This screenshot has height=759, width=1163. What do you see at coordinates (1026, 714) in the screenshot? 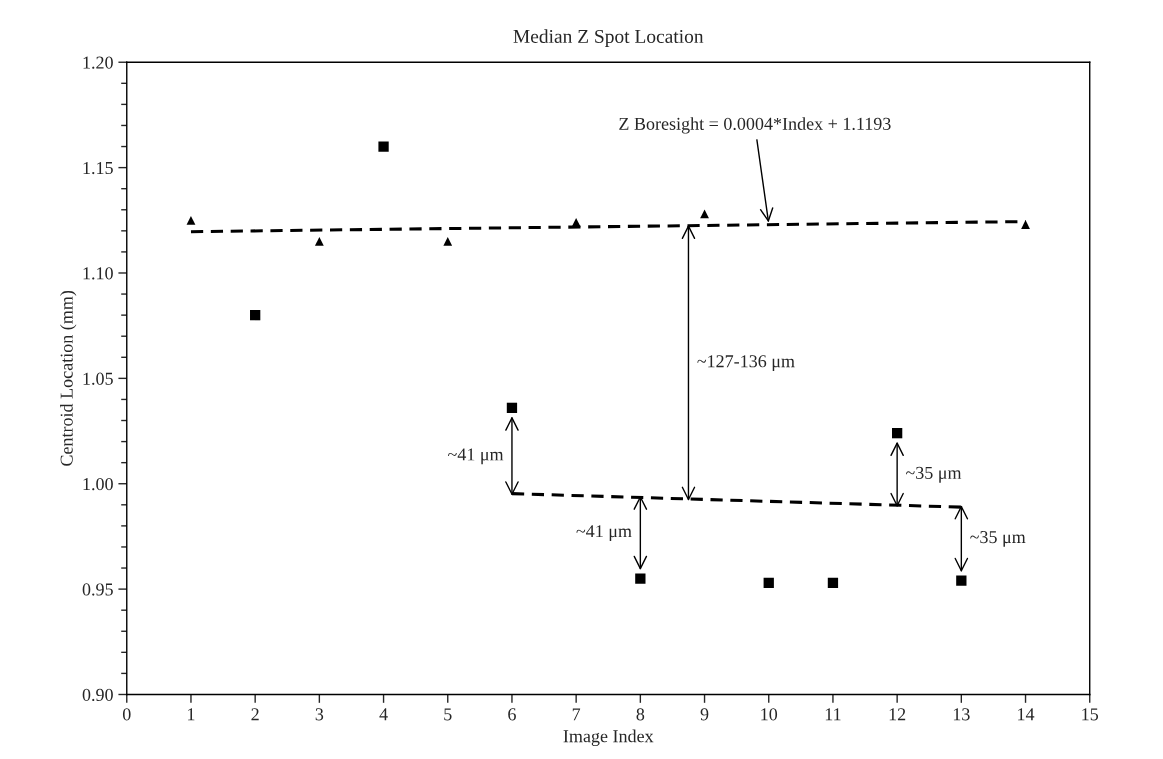
I see `x-tick-label: 14` at bounding box center [1026, 714].